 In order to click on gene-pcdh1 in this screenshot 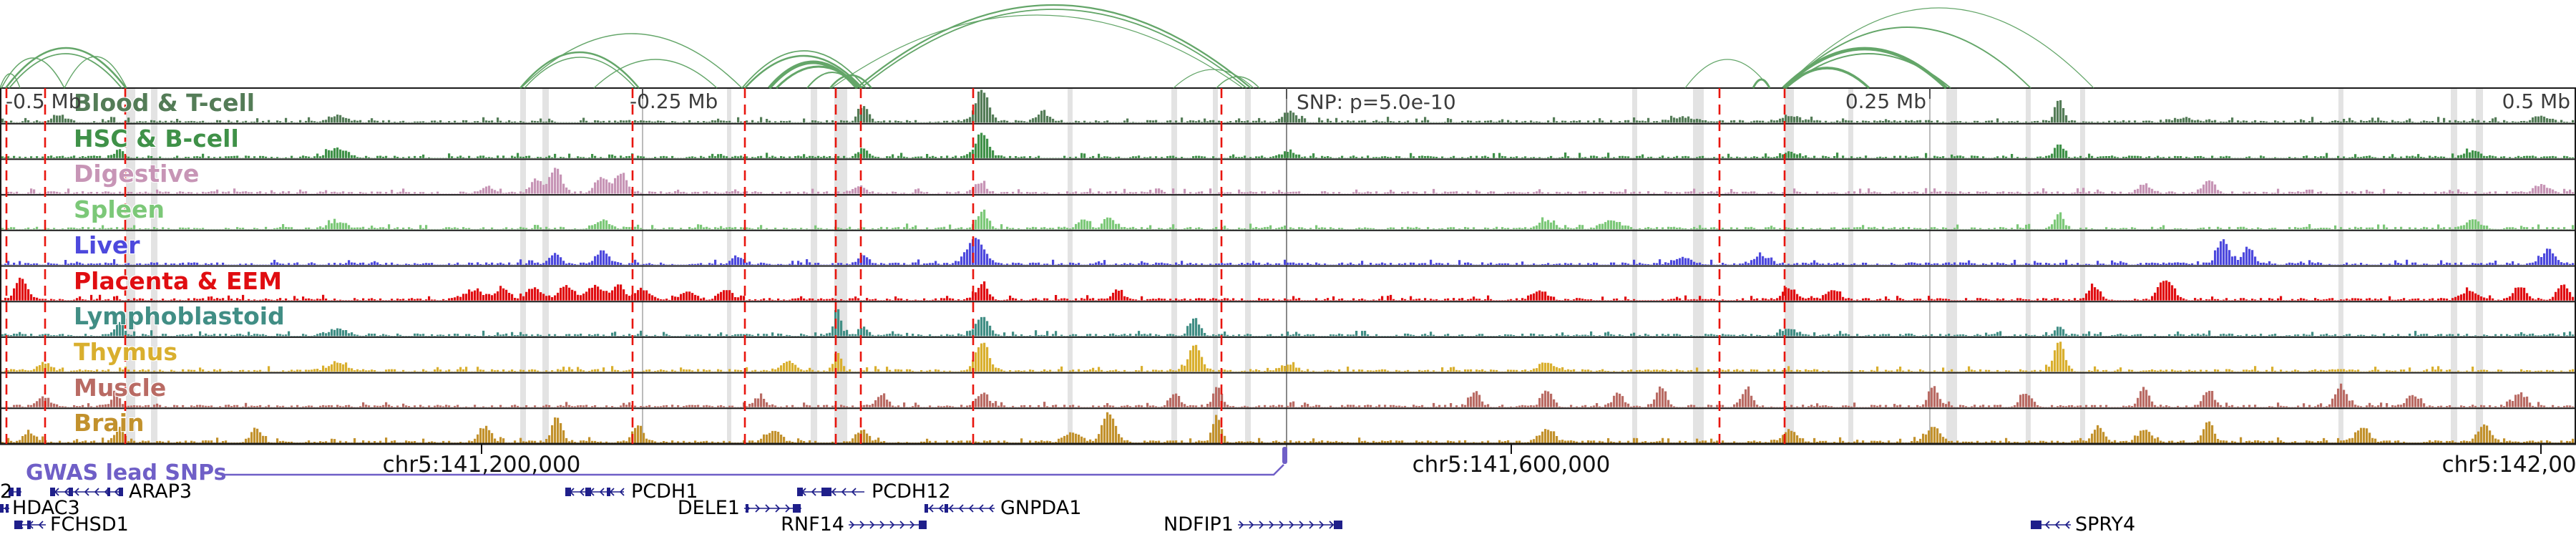, I will do `click(595, 492)`.